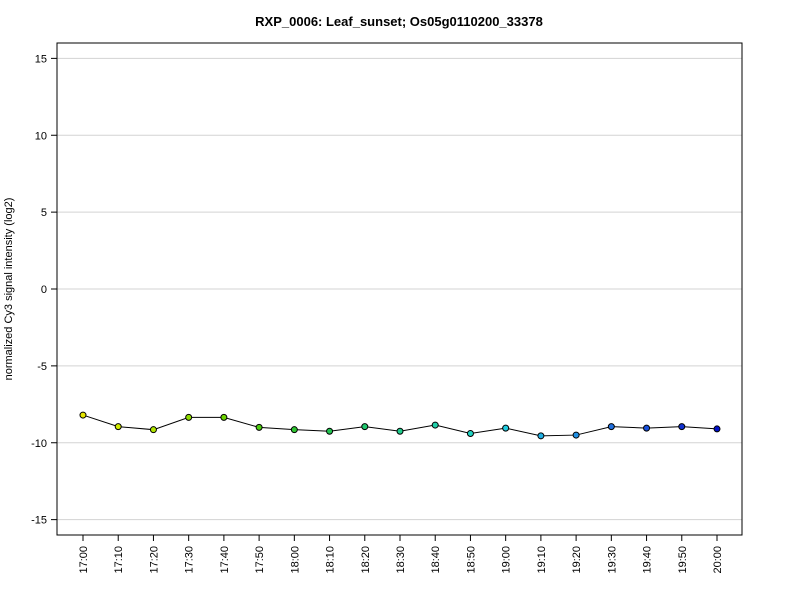 The width and height of the screenshot is (800, 600). I want to click on y-axis: -15 -10 -5 0 5 10 15, so click(44, 290).